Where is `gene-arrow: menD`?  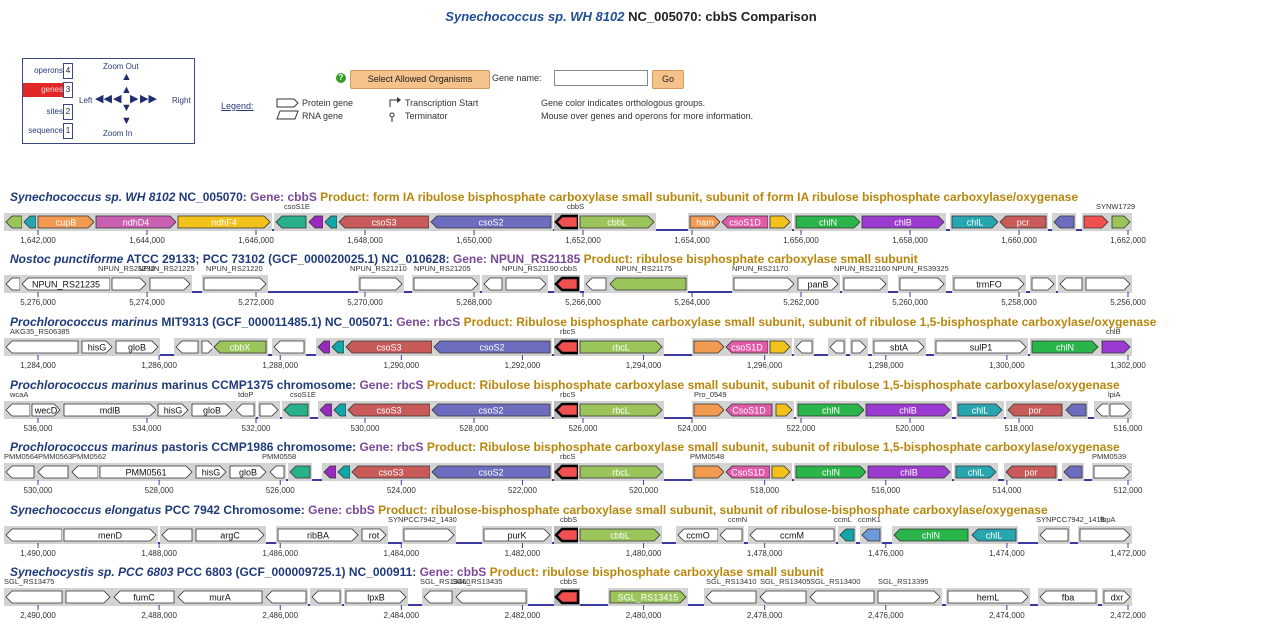 gene-arrow: menD is located at coordinates (110, 535).